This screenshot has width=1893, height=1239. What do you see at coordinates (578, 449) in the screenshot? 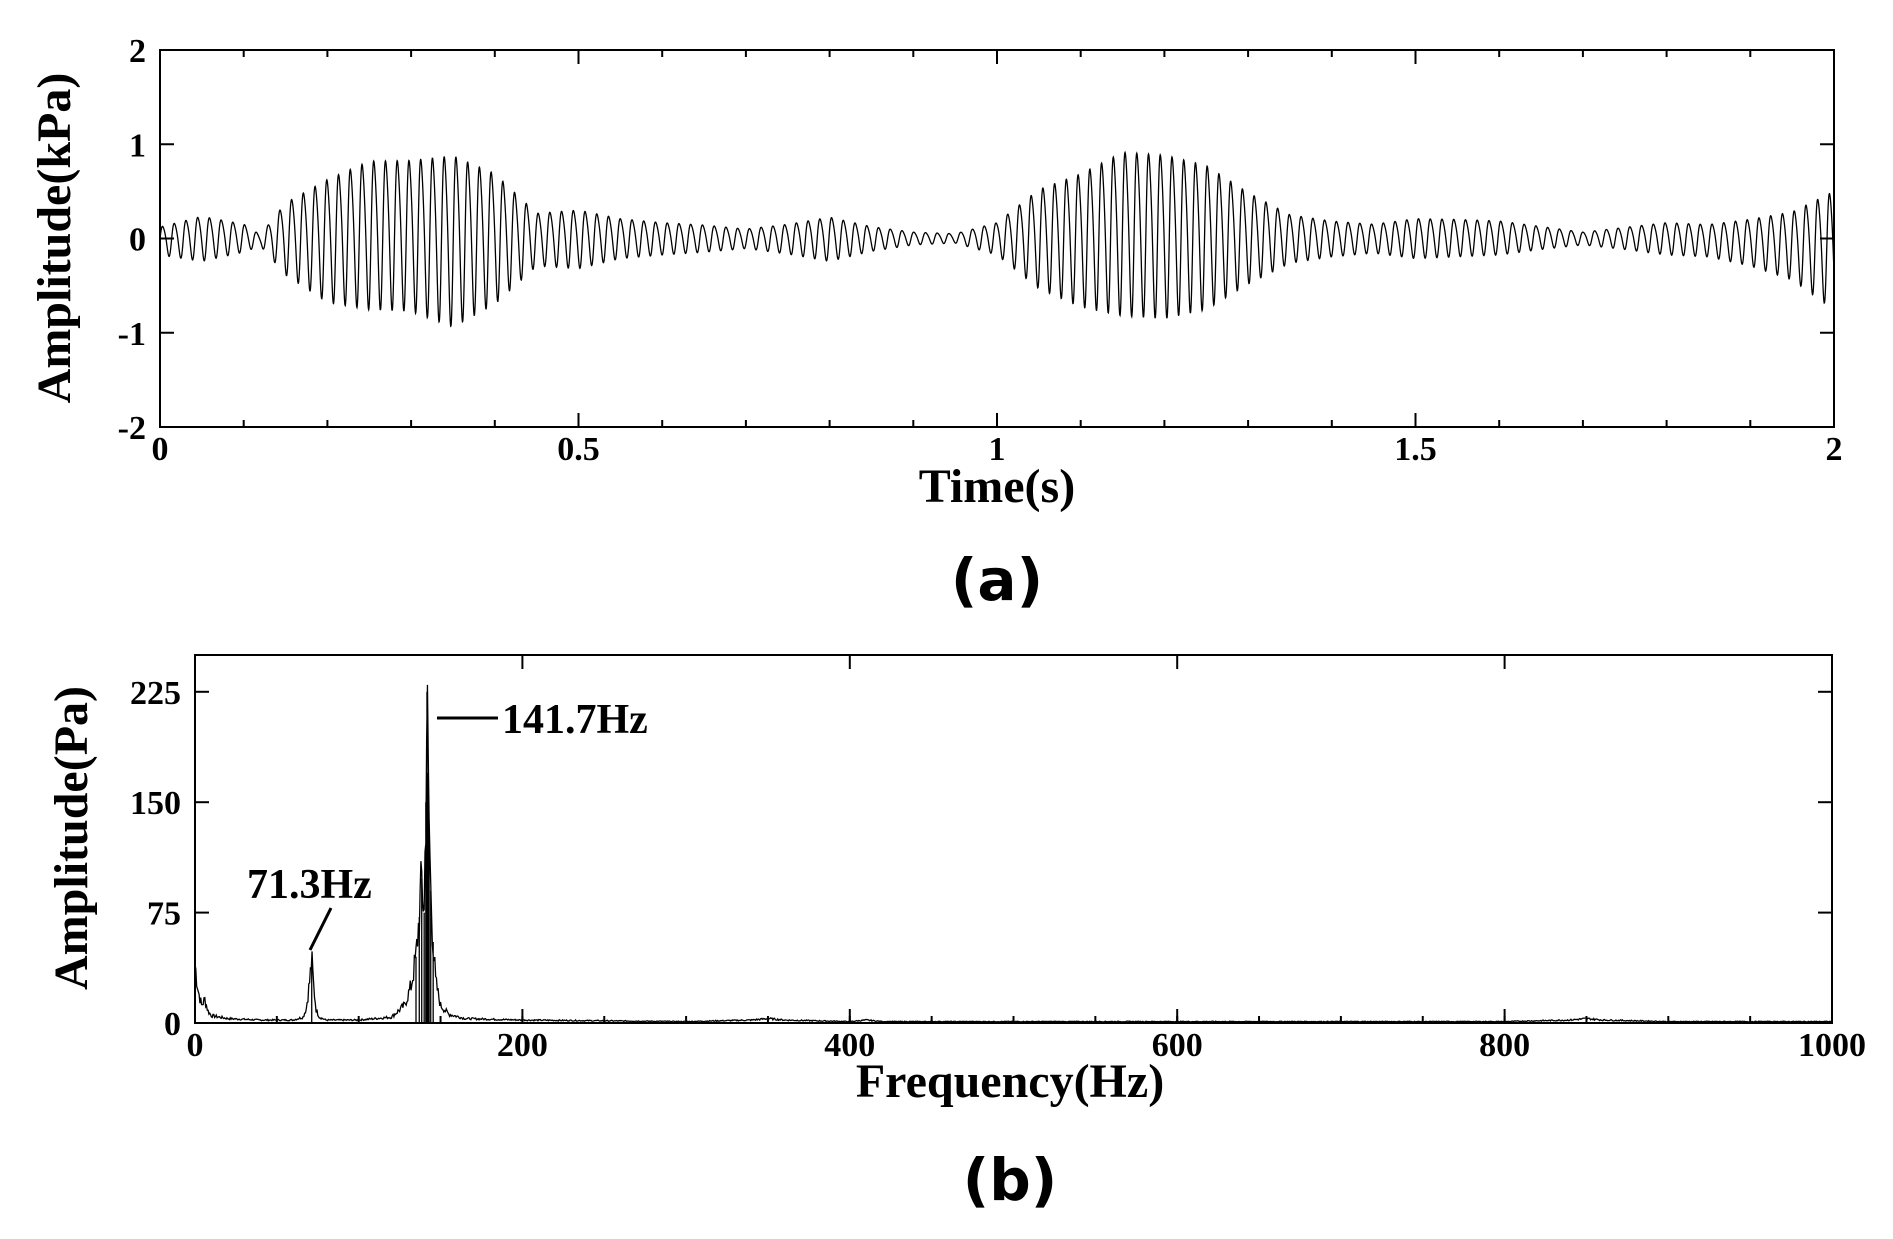
I see `panel-a-x-tick-label: 0.5` at bounding box center [578, 449].